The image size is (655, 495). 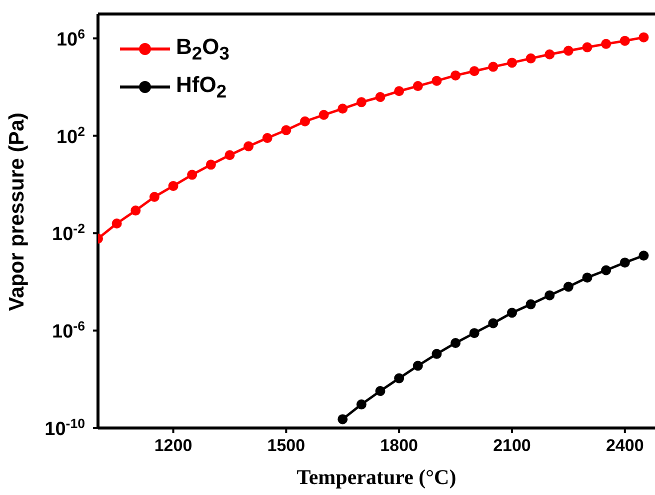 I want to click on y-tick-label: 10$^{-10}$, so click(x=64, y=428).